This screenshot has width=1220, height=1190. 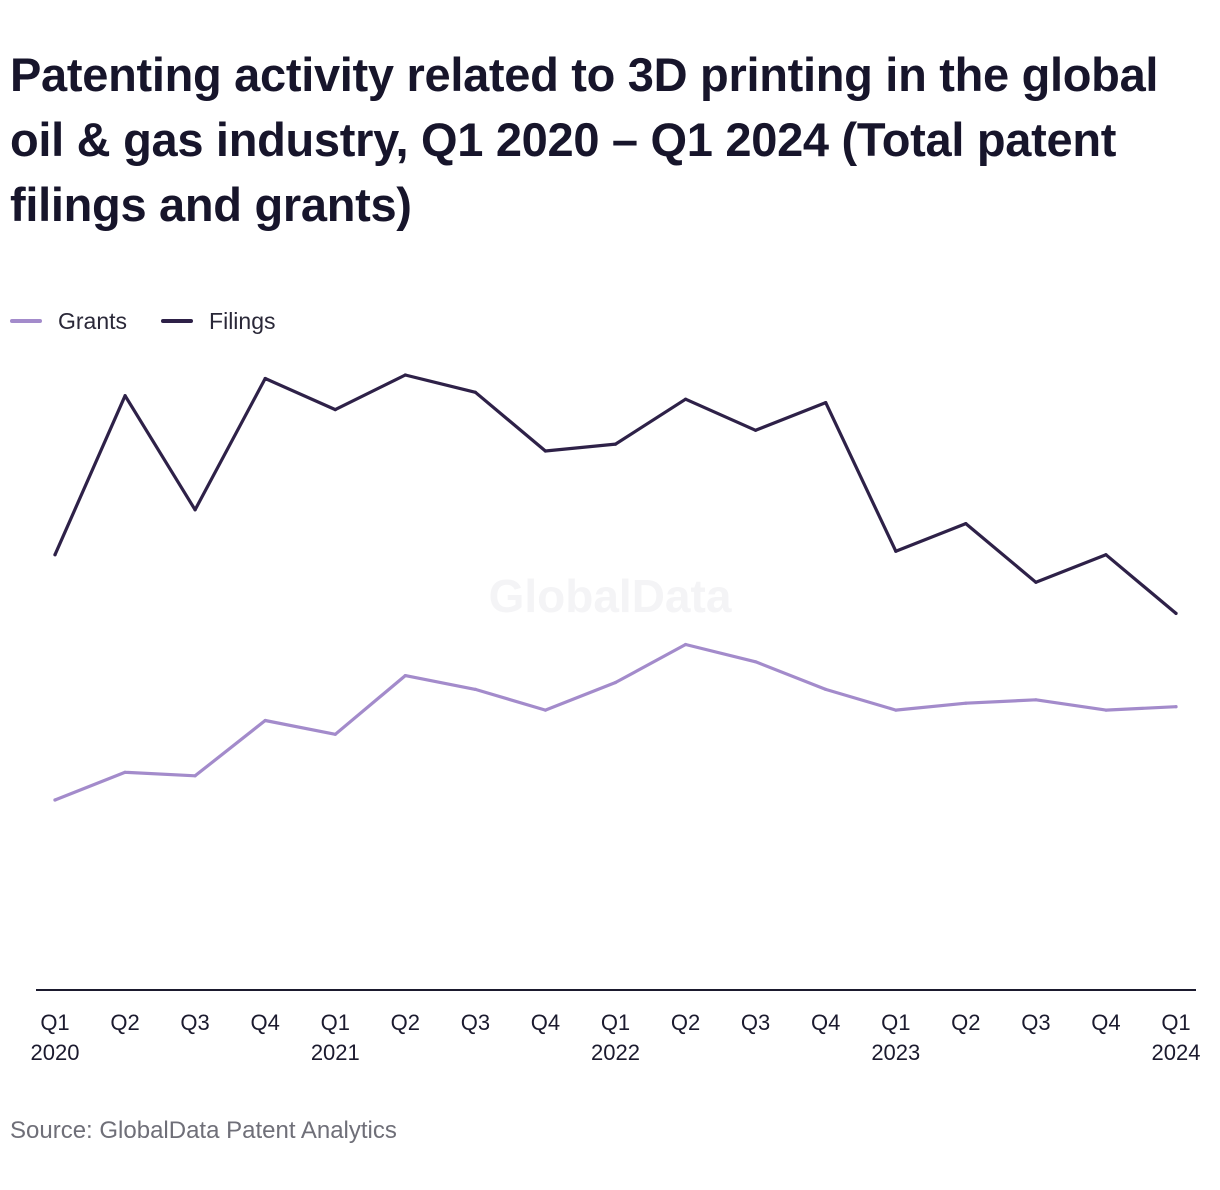 I want to click on x-tick-year-label: 2022, so click(x=615, y=1052).